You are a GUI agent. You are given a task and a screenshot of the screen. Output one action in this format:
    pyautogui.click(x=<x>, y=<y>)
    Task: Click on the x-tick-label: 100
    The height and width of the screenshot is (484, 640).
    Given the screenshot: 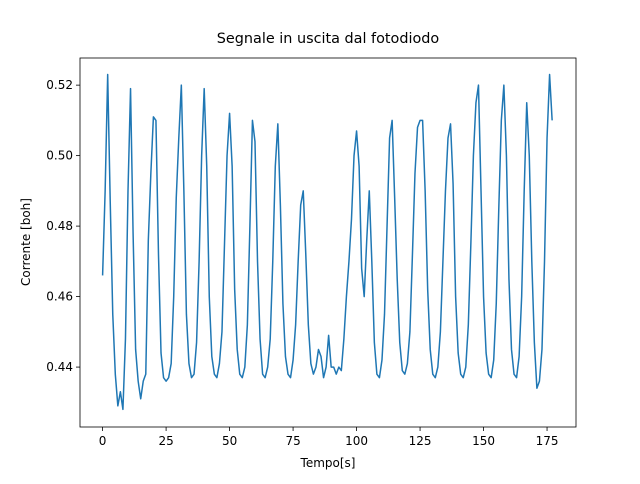 What is the action you would take?
    pyautogui.click(x=356, y=441)
    